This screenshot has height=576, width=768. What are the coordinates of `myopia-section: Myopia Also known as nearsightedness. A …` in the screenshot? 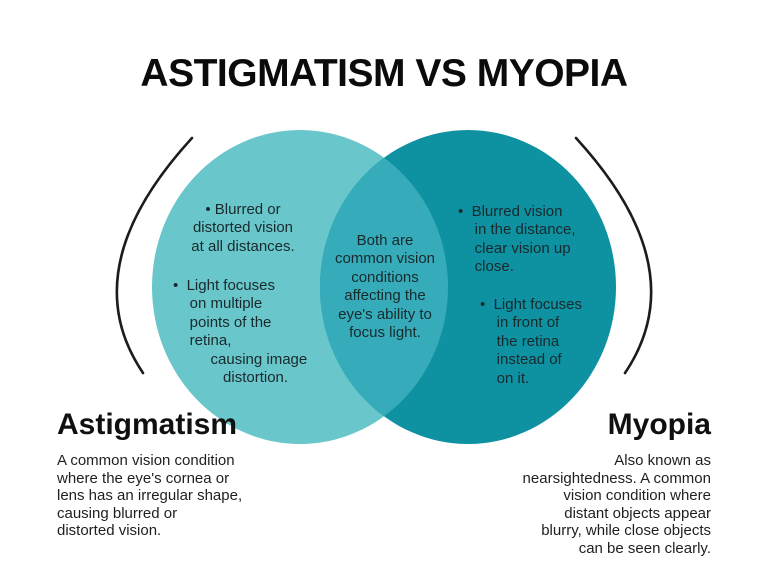 It's located at (603, 483).